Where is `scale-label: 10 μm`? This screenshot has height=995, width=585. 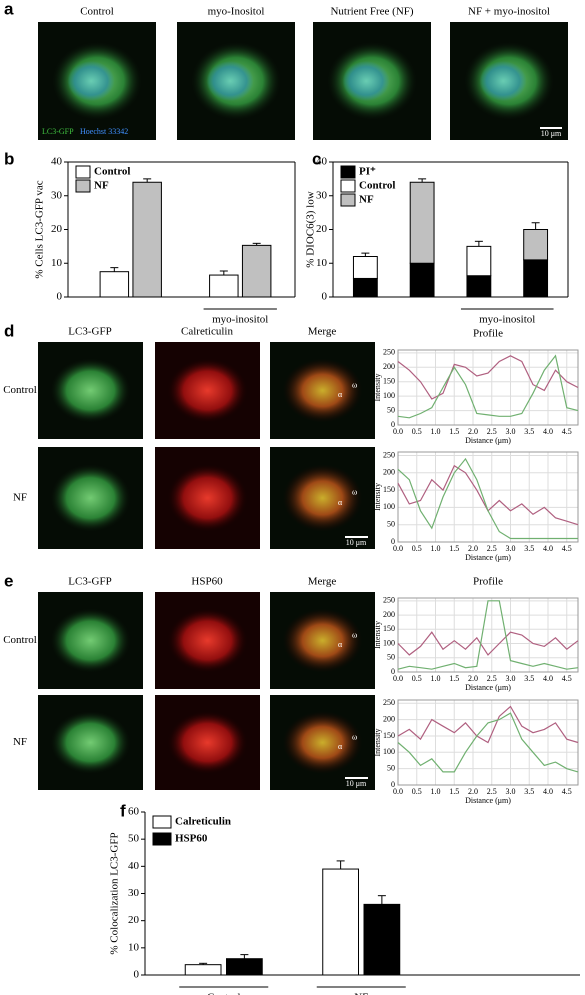 scale-label: 10 μm is located at coordinates (356, 542).